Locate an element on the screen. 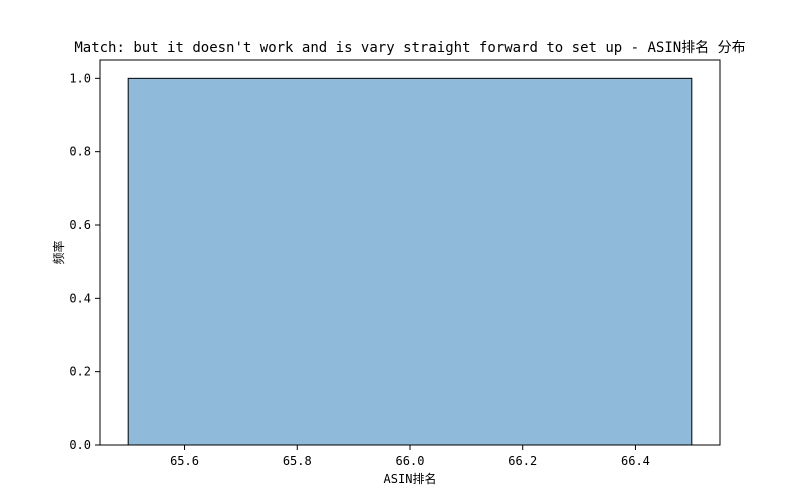 This screenshot has width=800, height=500. x-tick-label-0: 65.6 is located at coordinates (184, 461).